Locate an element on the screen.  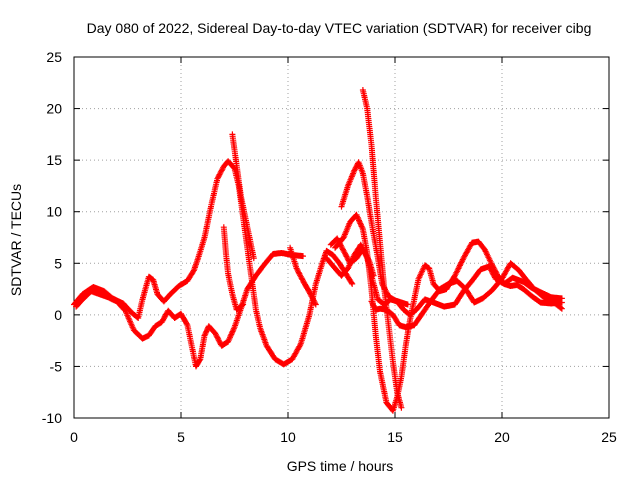
x-tick-label: 20 is located at coordinates (502, 437).